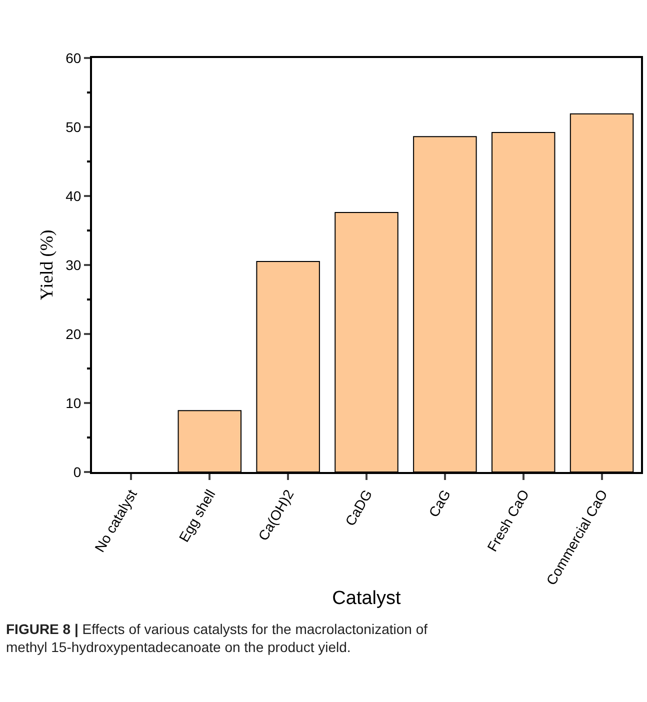  I want to click on y-tick-label: 0, so click(77, 472).